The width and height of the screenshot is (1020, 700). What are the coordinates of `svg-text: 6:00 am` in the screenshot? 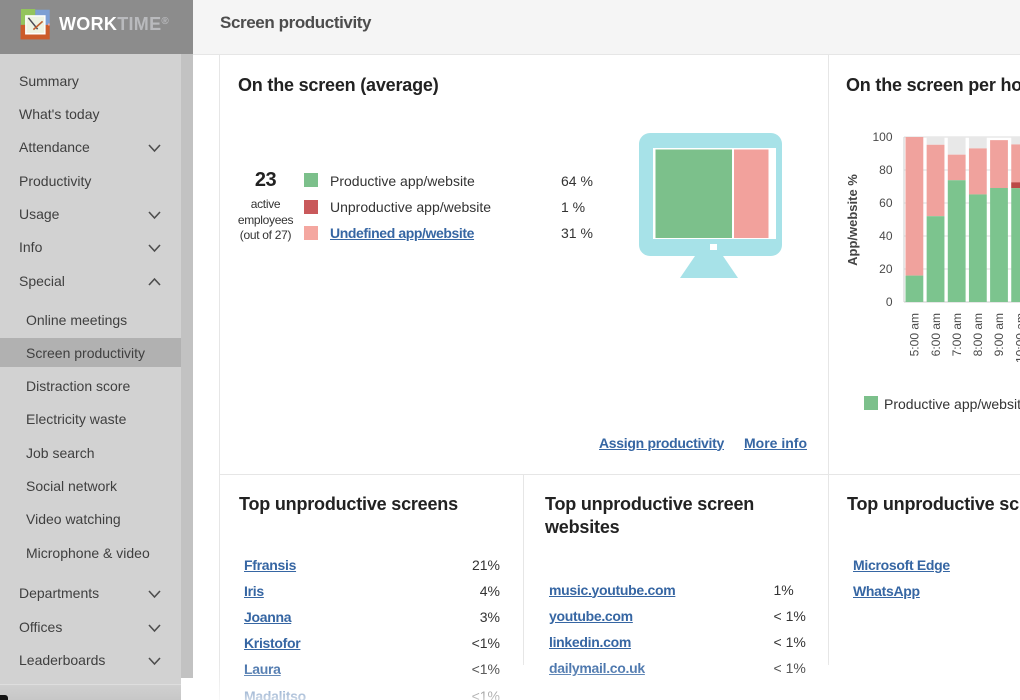 It's located at (936, 334).